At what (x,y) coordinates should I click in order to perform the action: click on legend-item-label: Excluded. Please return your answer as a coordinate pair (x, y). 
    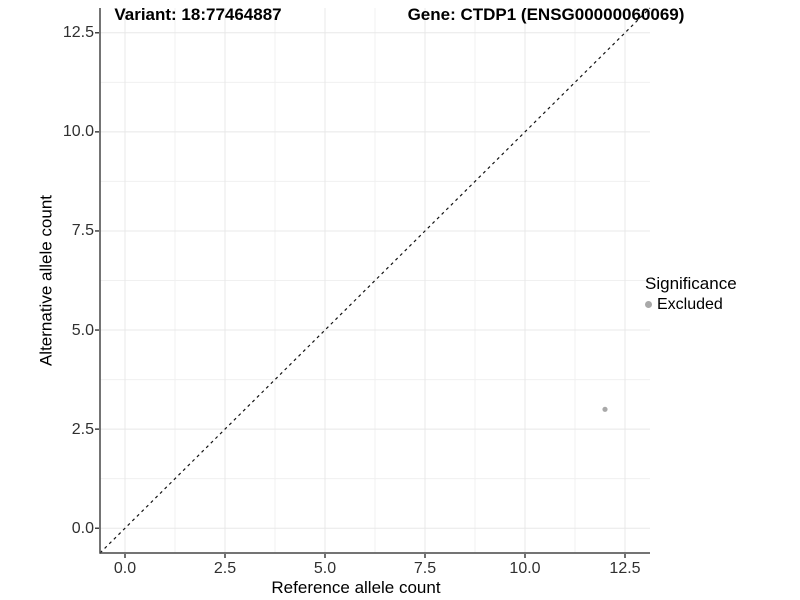
    Looking at the image, I should click on (690, 304).